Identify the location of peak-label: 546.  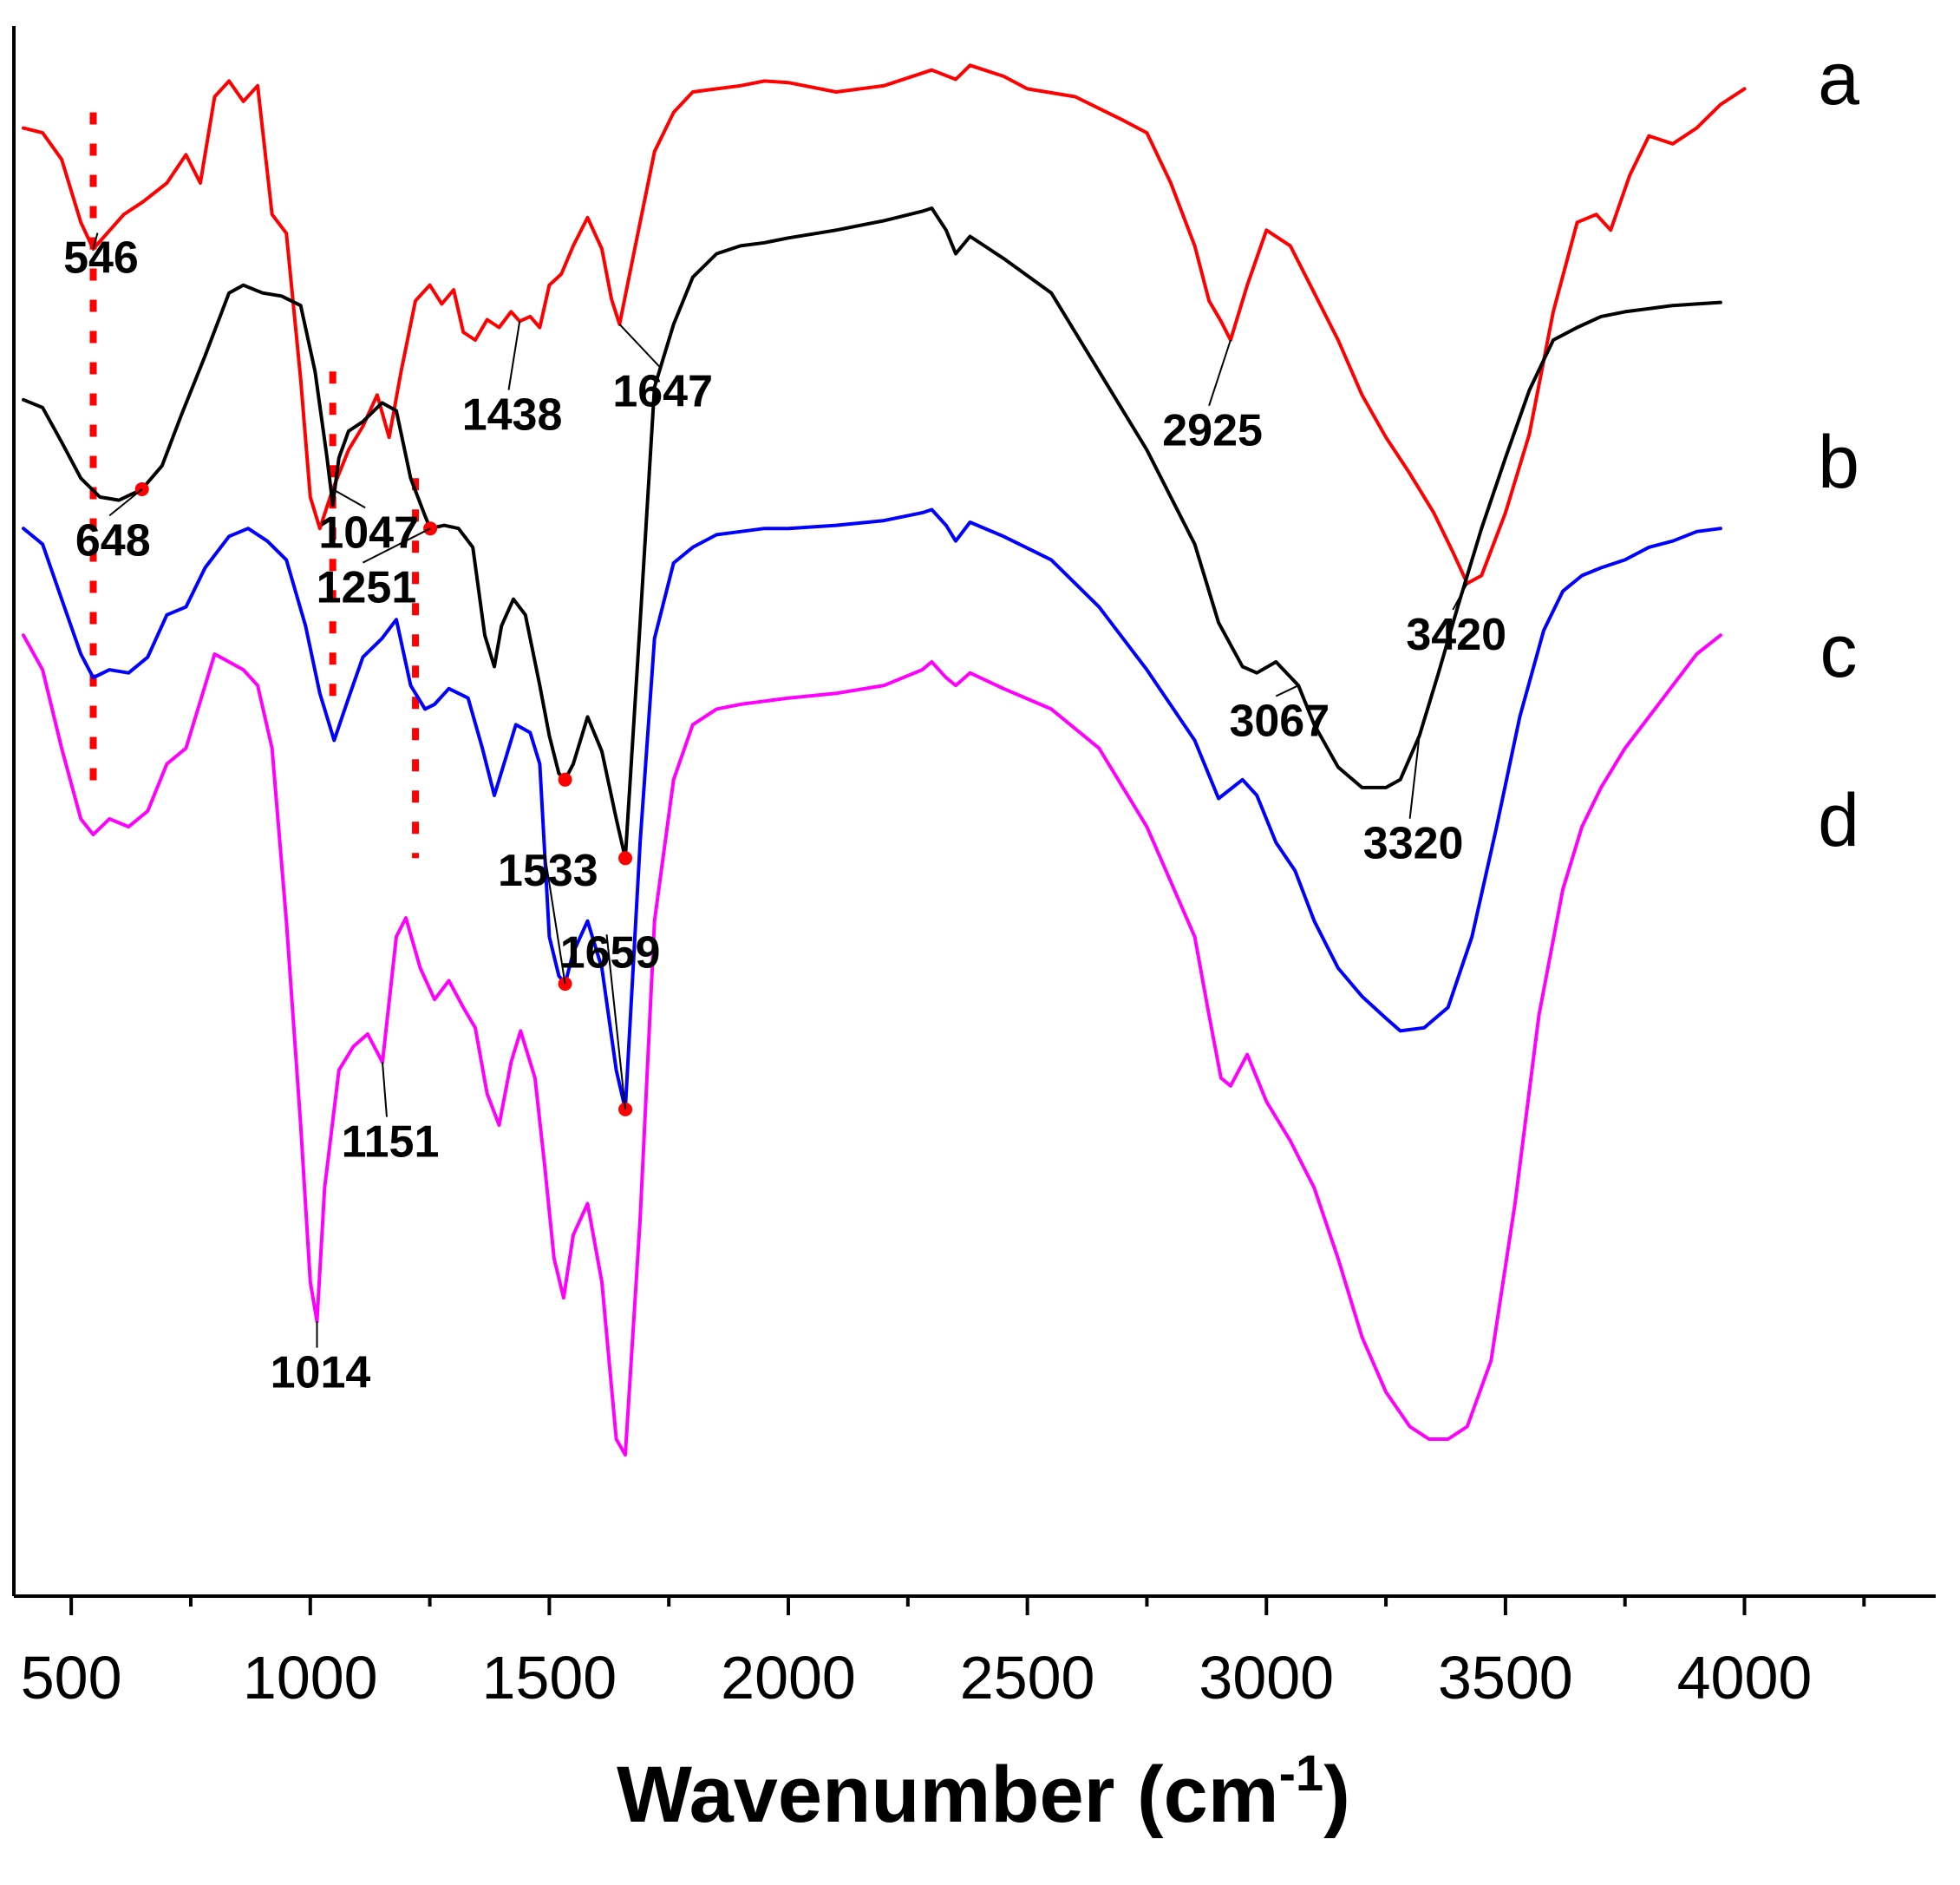
(101, 258).